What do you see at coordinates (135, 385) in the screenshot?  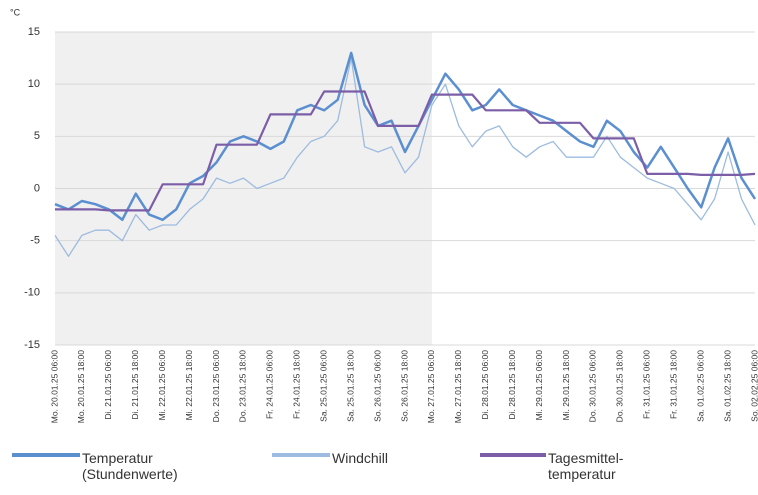 I see `x-tick-label: Di. 21.01.25 18:00` at bounding box center [135, 385].